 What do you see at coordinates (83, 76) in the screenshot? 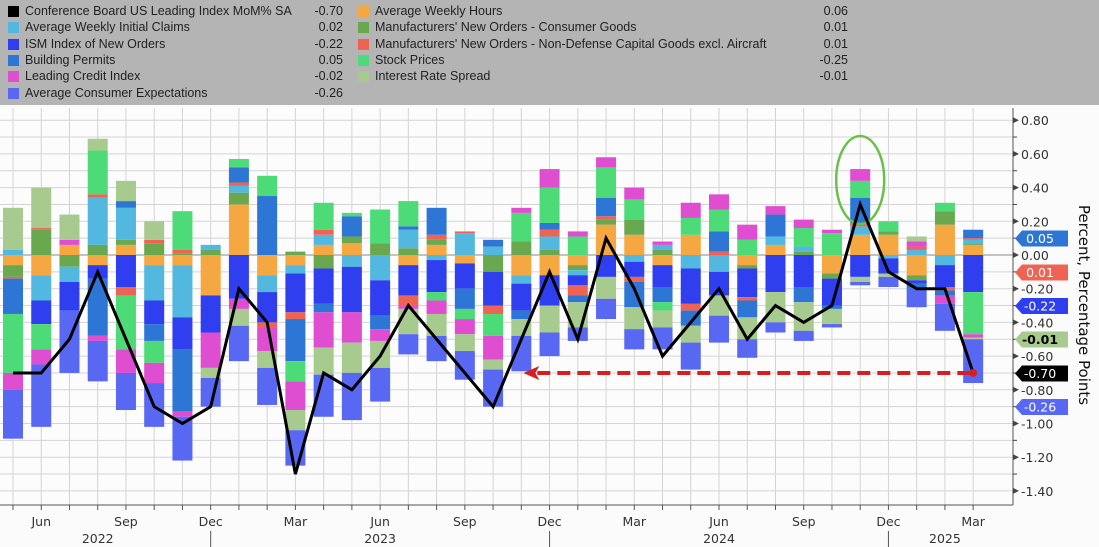
I see `legend-label: Leading Credit Index` at bounding box center [83, 76].